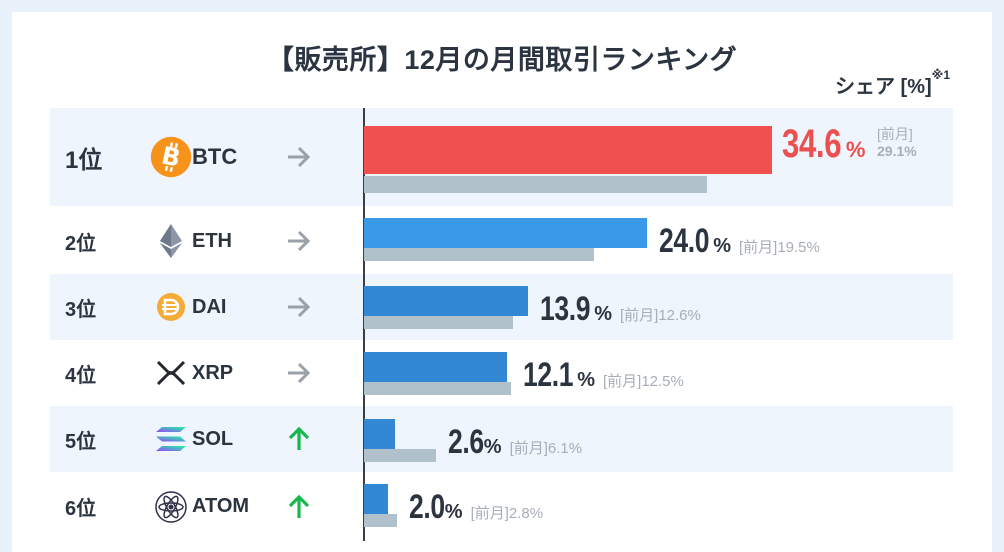  I want to click on value-label-sol: 2.6% [前月]6.1%, so click(515, 442).